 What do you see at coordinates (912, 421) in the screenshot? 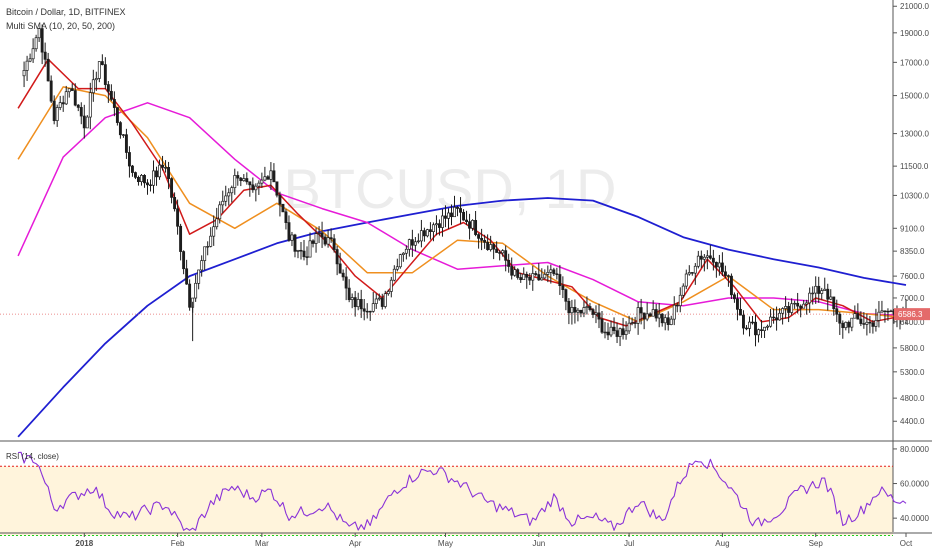
I see `price-tick-label: 4400.0` at bounding box center [912, 421].